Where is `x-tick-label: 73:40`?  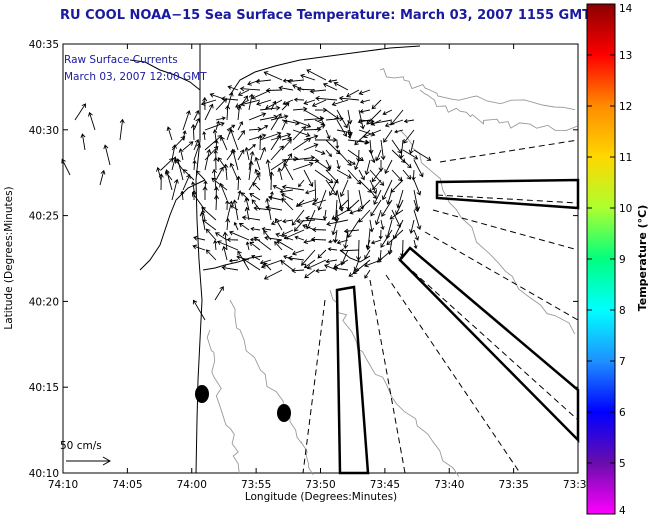
x-tick-label: 73:40 is located at coordinates (449, 485).